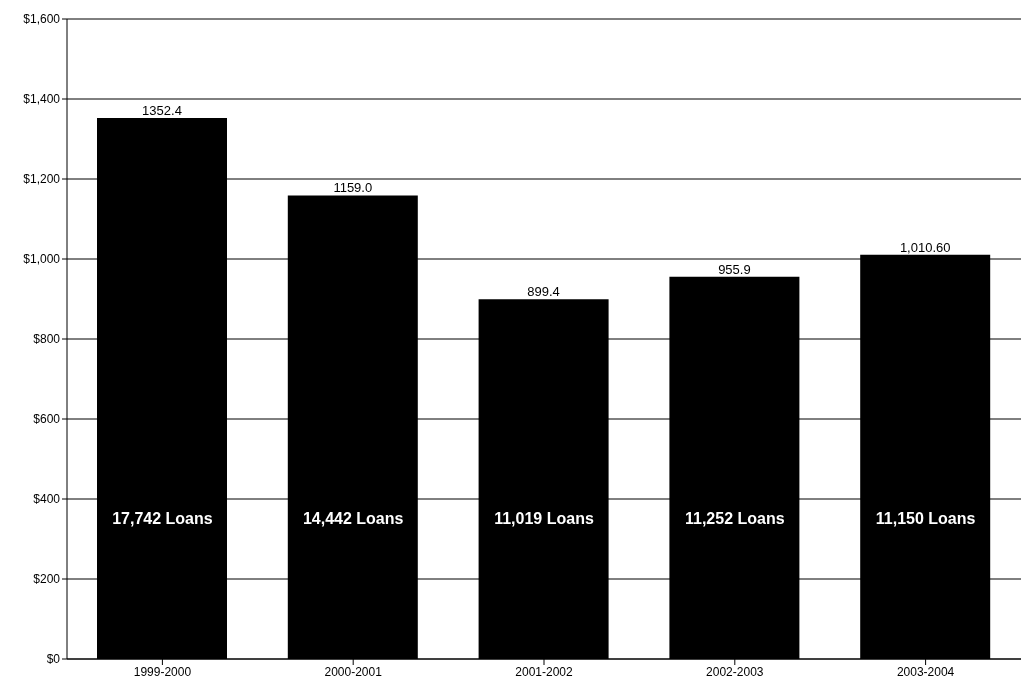 The height and width of the screenshot is (688, 1021). Describe the element at coordinates (42, 179) in the screenshot. I see `y-tick-label: $1,200` at that location.